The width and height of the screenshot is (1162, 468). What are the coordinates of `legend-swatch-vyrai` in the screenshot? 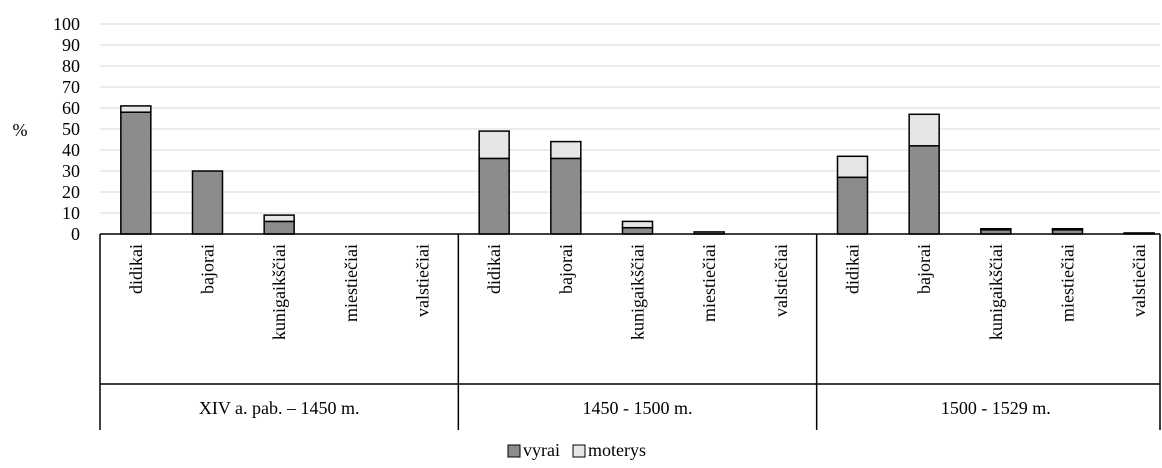 It's located at (514, 451).